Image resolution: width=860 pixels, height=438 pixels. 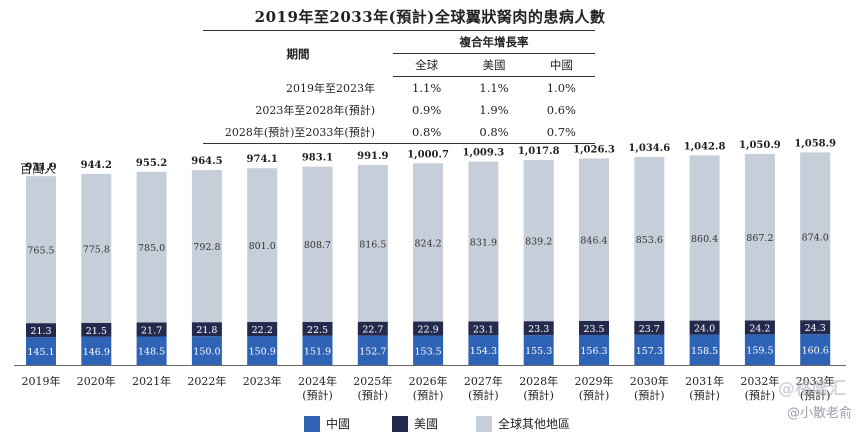 What do you see at coordinates (427, 132) in the screenshot?
I see `cell-global: 0.8%` at bounding box center [427, 132].